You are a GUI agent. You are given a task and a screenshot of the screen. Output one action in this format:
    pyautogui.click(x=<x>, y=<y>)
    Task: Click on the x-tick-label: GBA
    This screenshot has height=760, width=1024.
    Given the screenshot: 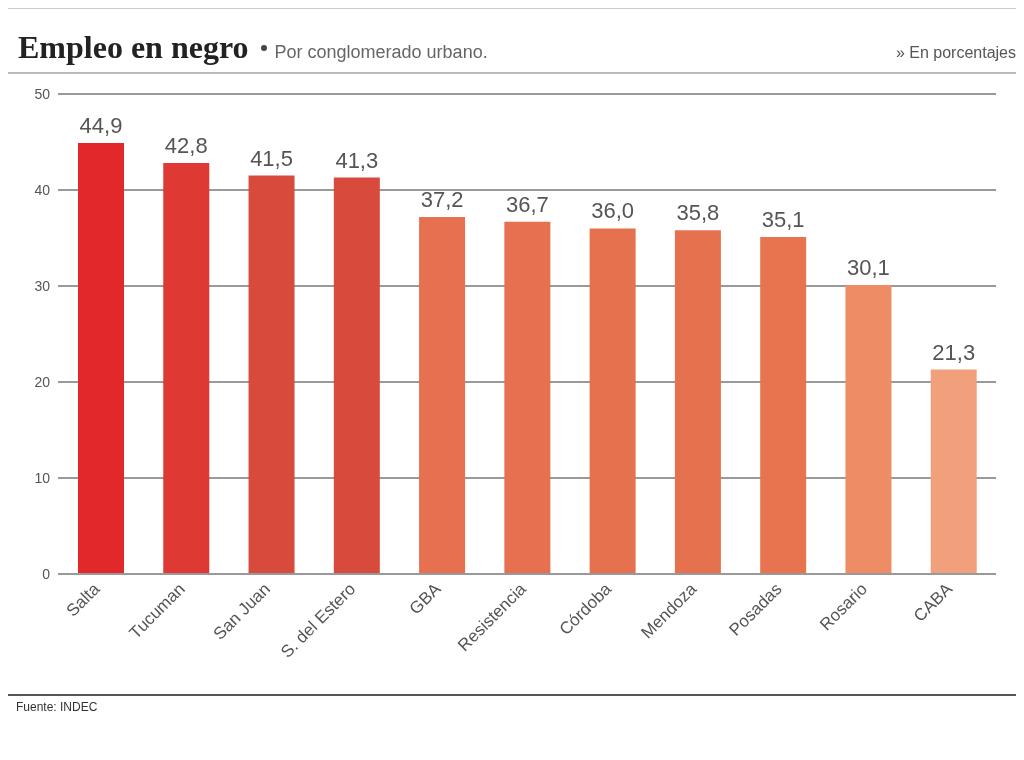 What is the action you would take?
    pyautogui.click(x=425, y=598)
    